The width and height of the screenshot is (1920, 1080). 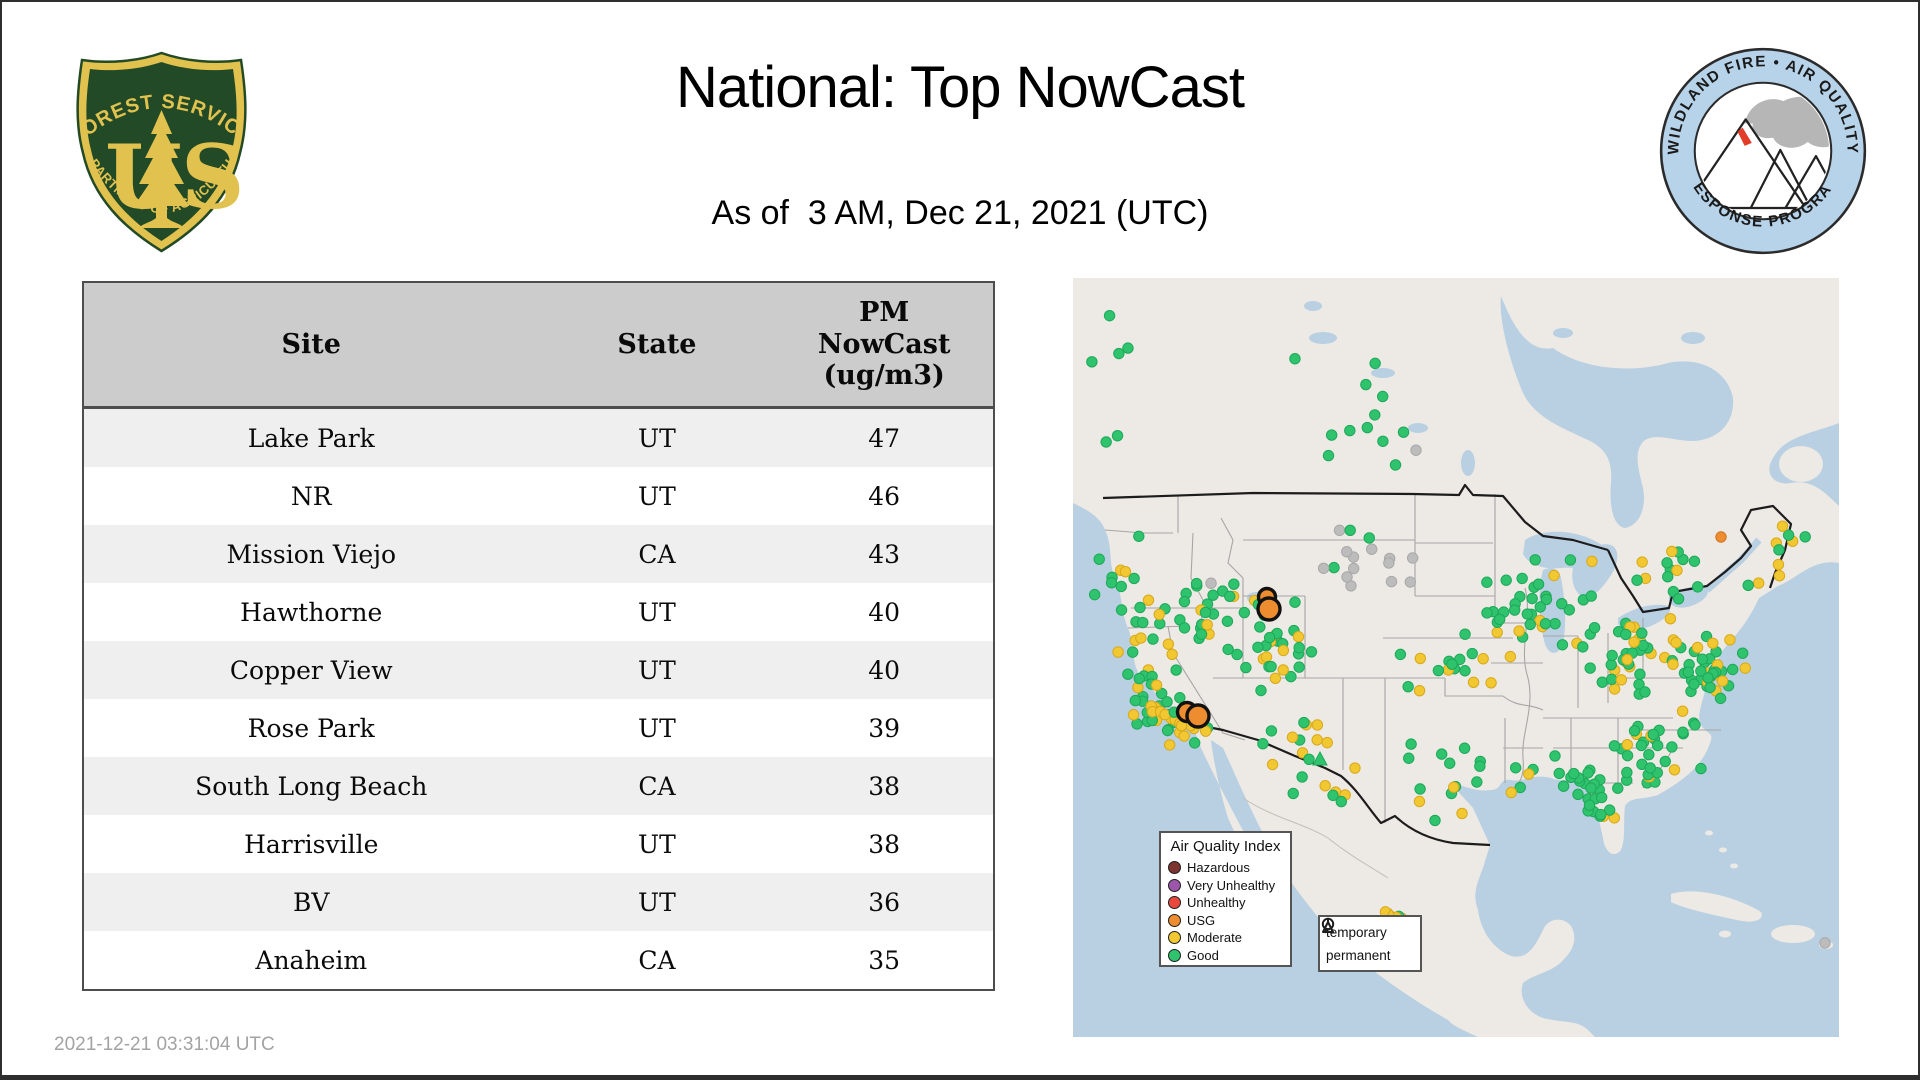 What do you see at coordinates (538, 670) in the screenshot?
I see `table-row: Copper View UT 40` at bounding box center [538, 670].